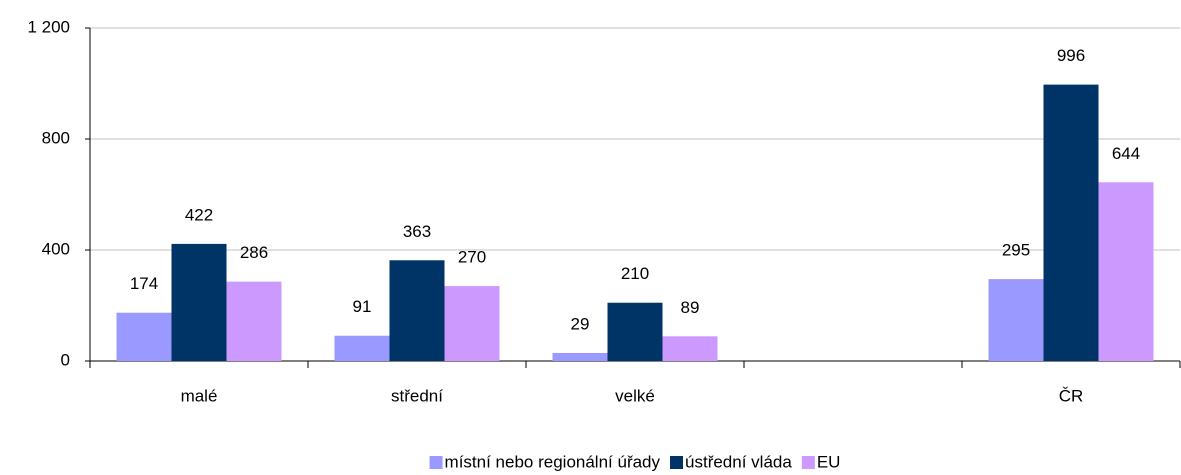  Describe the element at coordinates (1126, 153) in the screenshot. I see `data-label: 644` at that location.